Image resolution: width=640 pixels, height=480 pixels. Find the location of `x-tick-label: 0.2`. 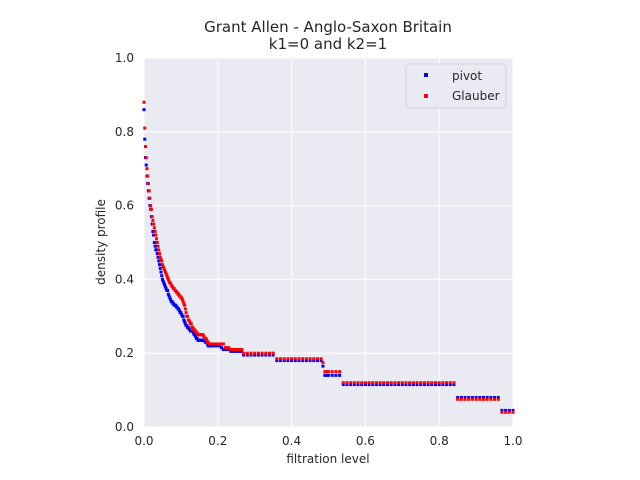

x-tick-label: 0.2 is located at coordinates (217, 441).